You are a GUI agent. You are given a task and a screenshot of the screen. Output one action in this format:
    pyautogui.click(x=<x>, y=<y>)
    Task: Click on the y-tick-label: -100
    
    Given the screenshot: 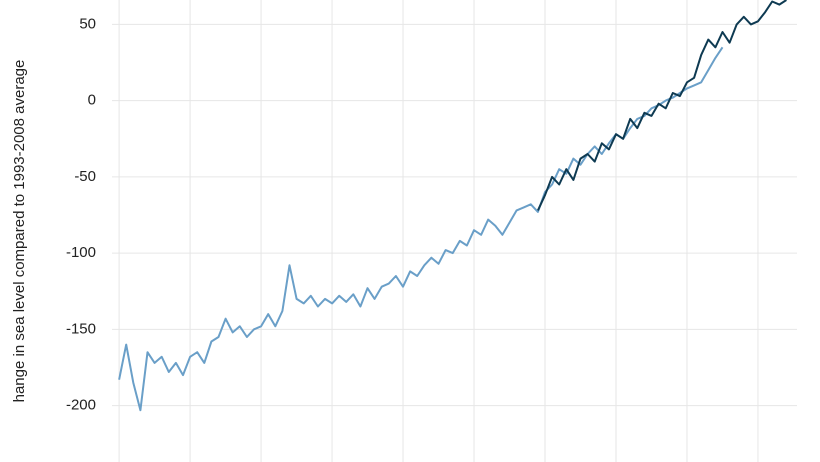 What is the action you would take?
    pyautogui.click(x=81, y=252)
    